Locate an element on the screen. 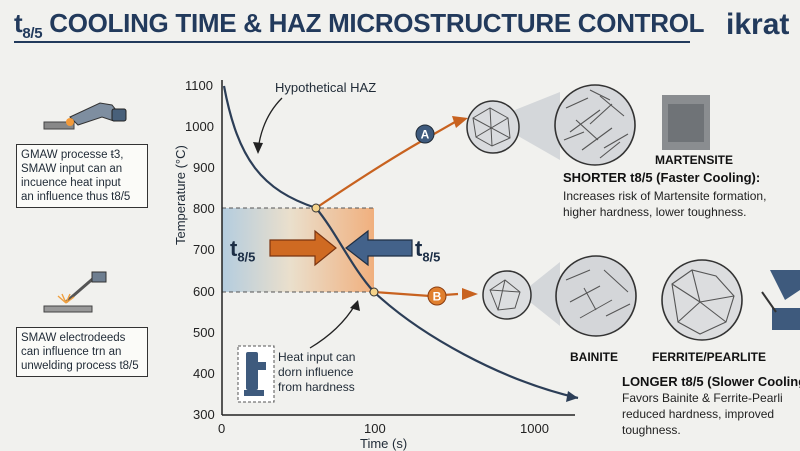 This screenshot has height=451, width=800. y-tick-900: 900 is located at coordinates (204, 167).